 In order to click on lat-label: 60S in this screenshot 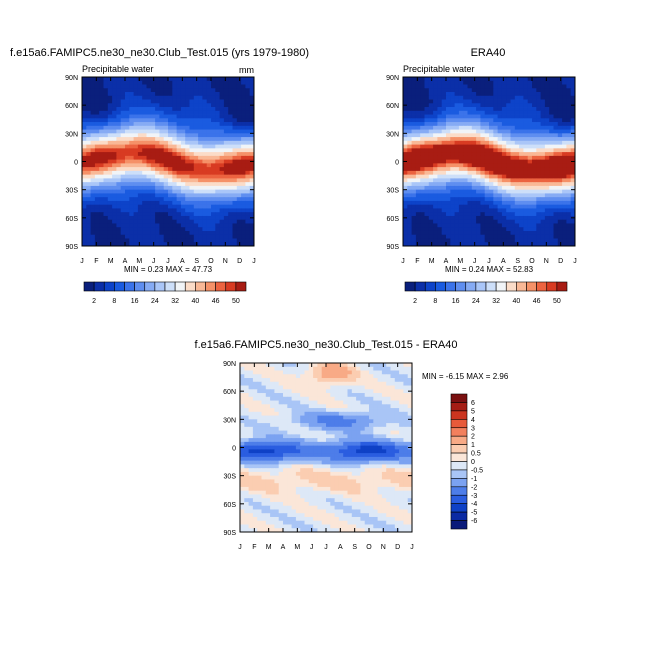, I will do `click(72, 219)`.